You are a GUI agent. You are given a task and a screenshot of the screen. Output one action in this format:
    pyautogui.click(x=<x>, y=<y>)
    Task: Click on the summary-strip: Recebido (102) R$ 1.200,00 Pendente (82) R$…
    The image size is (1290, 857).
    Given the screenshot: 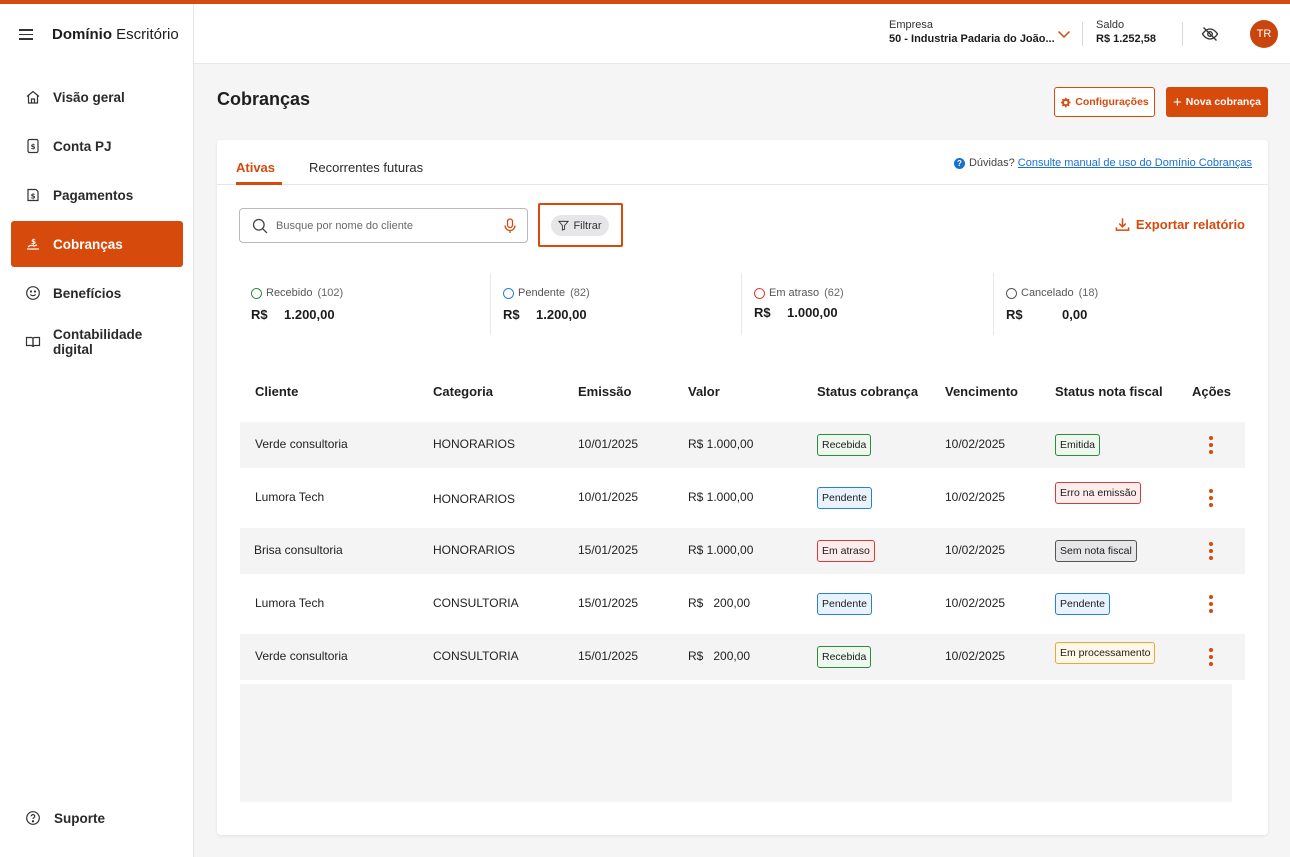 What is the action you would take?
    pyautogui.click(x=742, y=304)
    